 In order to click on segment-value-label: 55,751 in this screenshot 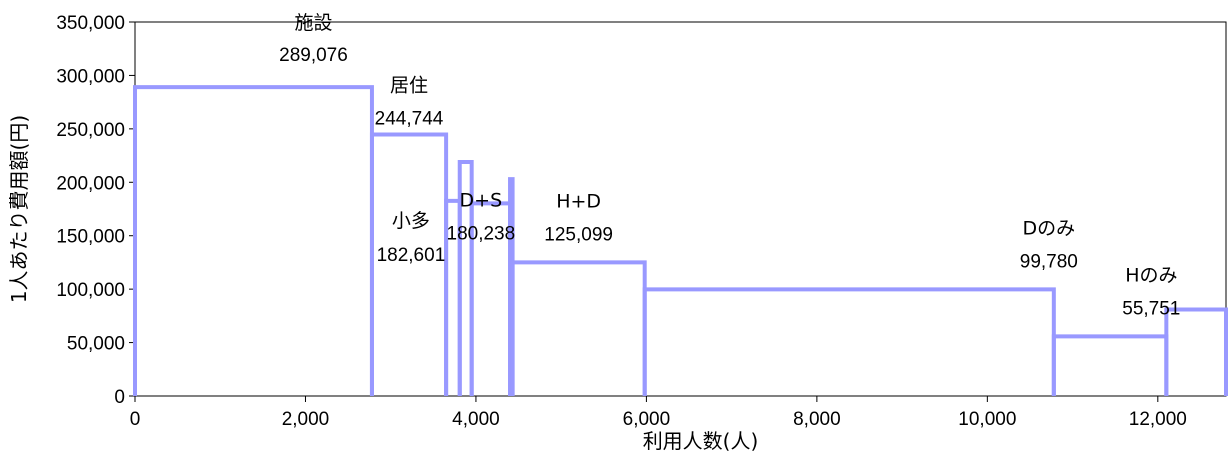, I will do `click(1151, 308)`.